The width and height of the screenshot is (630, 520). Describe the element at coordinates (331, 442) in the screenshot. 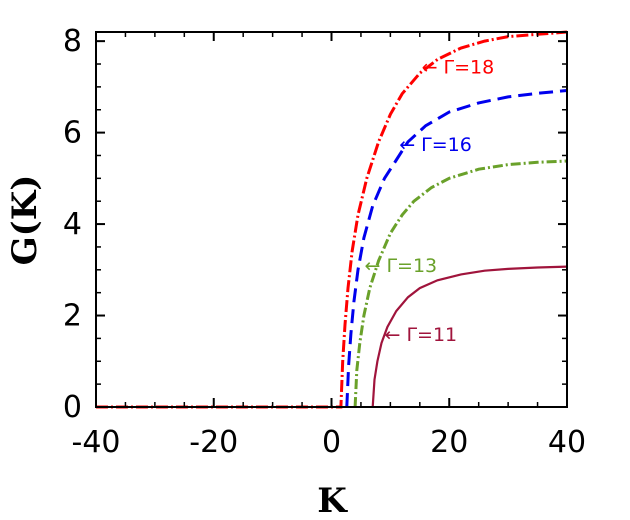

I see `x-tick-label: 0` at that location.